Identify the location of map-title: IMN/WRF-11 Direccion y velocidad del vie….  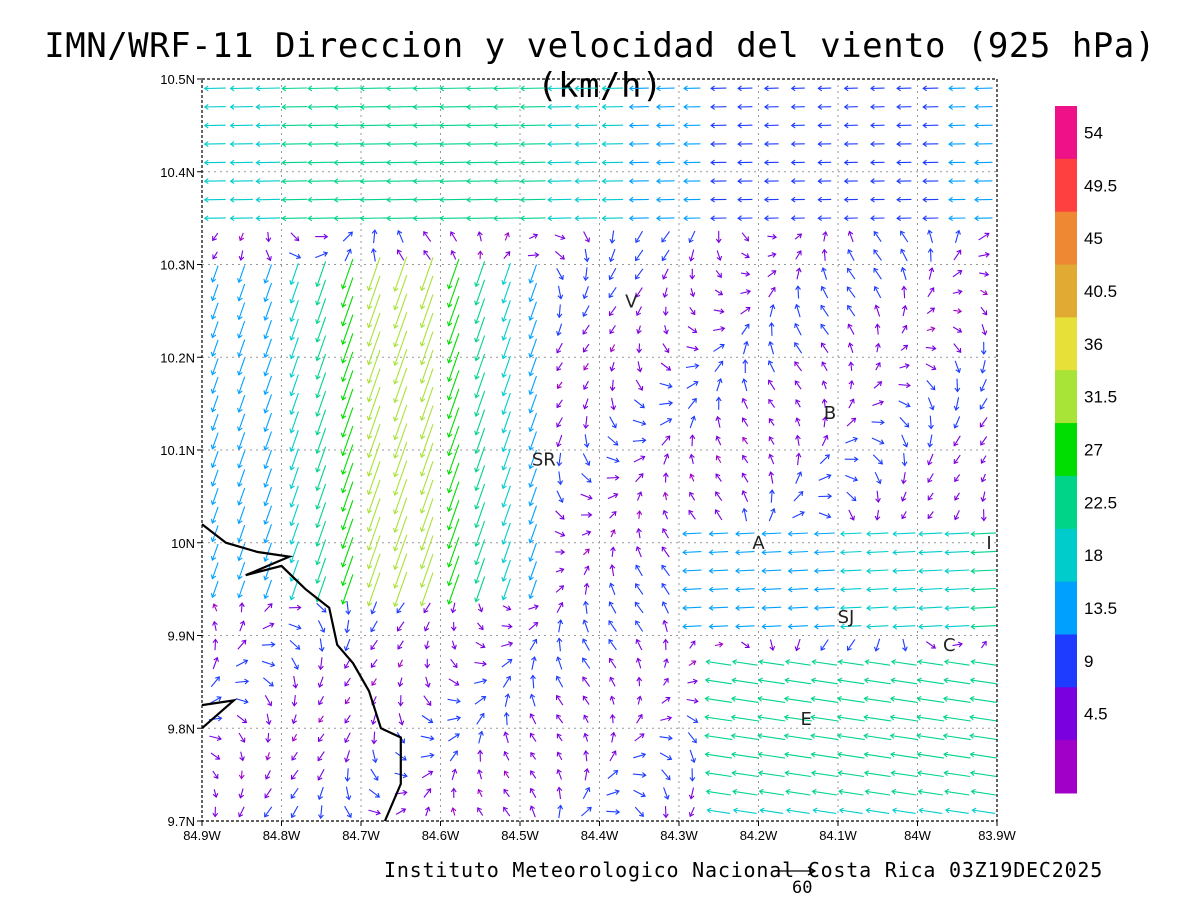
(600, 66).